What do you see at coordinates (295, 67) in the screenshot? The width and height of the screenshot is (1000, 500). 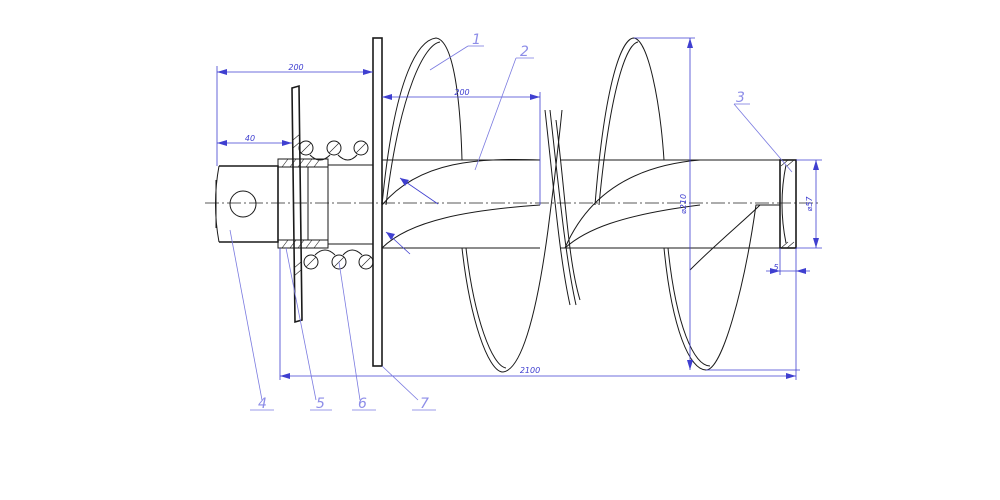 I see `left-span-label: 200` at bounding box center [295, 67].